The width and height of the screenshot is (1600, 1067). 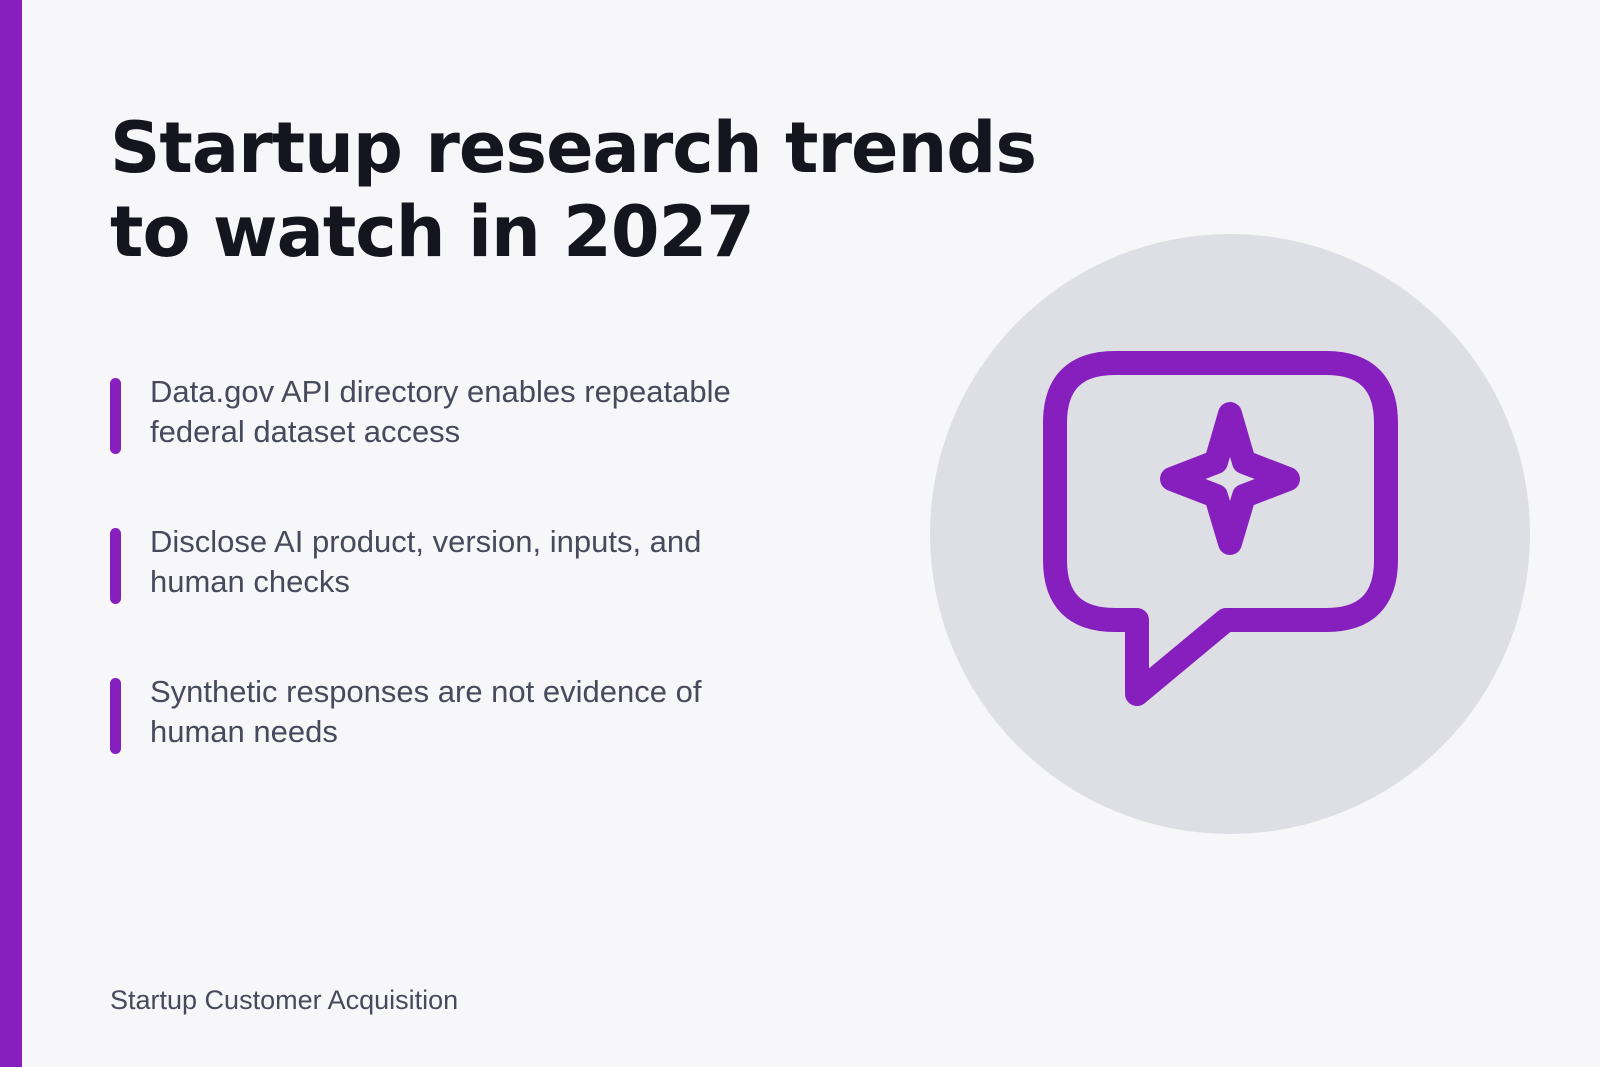 I want to click on sparkle-icon, so click(x=1230, y=478).